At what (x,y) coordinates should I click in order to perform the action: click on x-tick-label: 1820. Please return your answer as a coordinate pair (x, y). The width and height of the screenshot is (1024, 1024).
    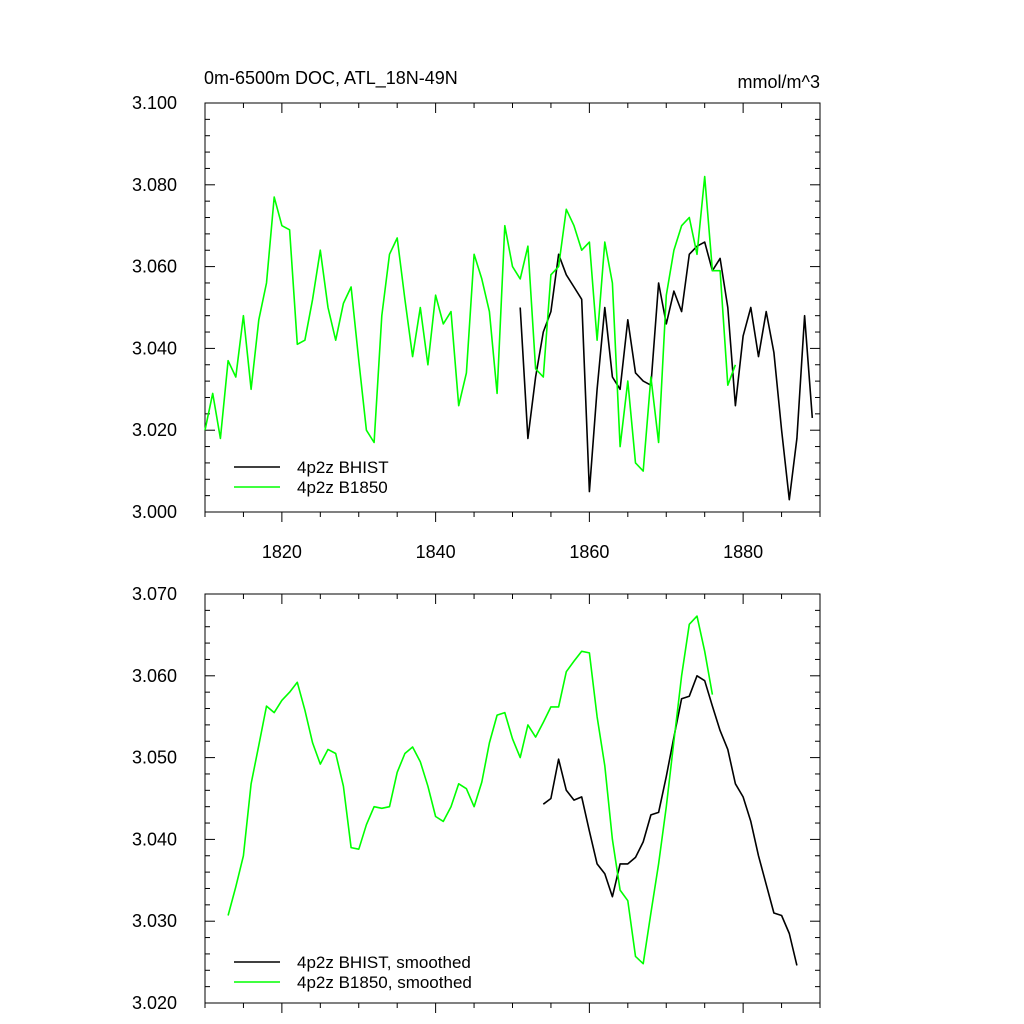
    Looking at the image, I should click on (282, 552).